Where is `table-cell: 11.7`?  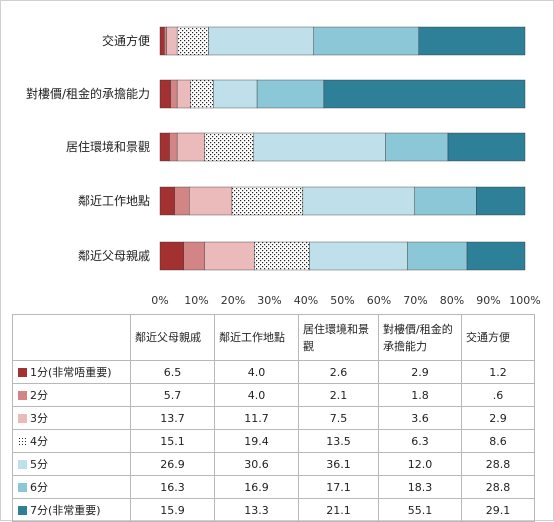 table-cell: 11.7 is located at coordinates (256, 418).